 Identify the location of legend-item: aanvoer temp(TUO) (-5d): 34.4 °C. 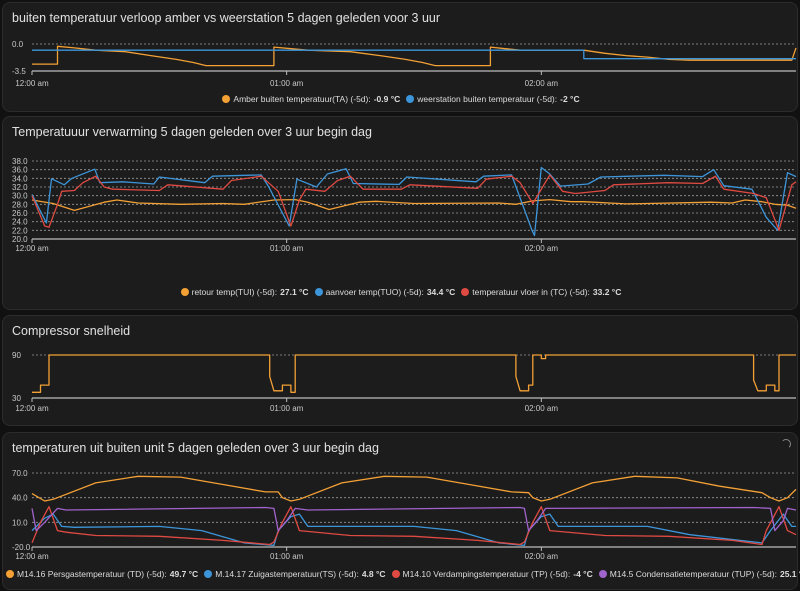
(385, 292).